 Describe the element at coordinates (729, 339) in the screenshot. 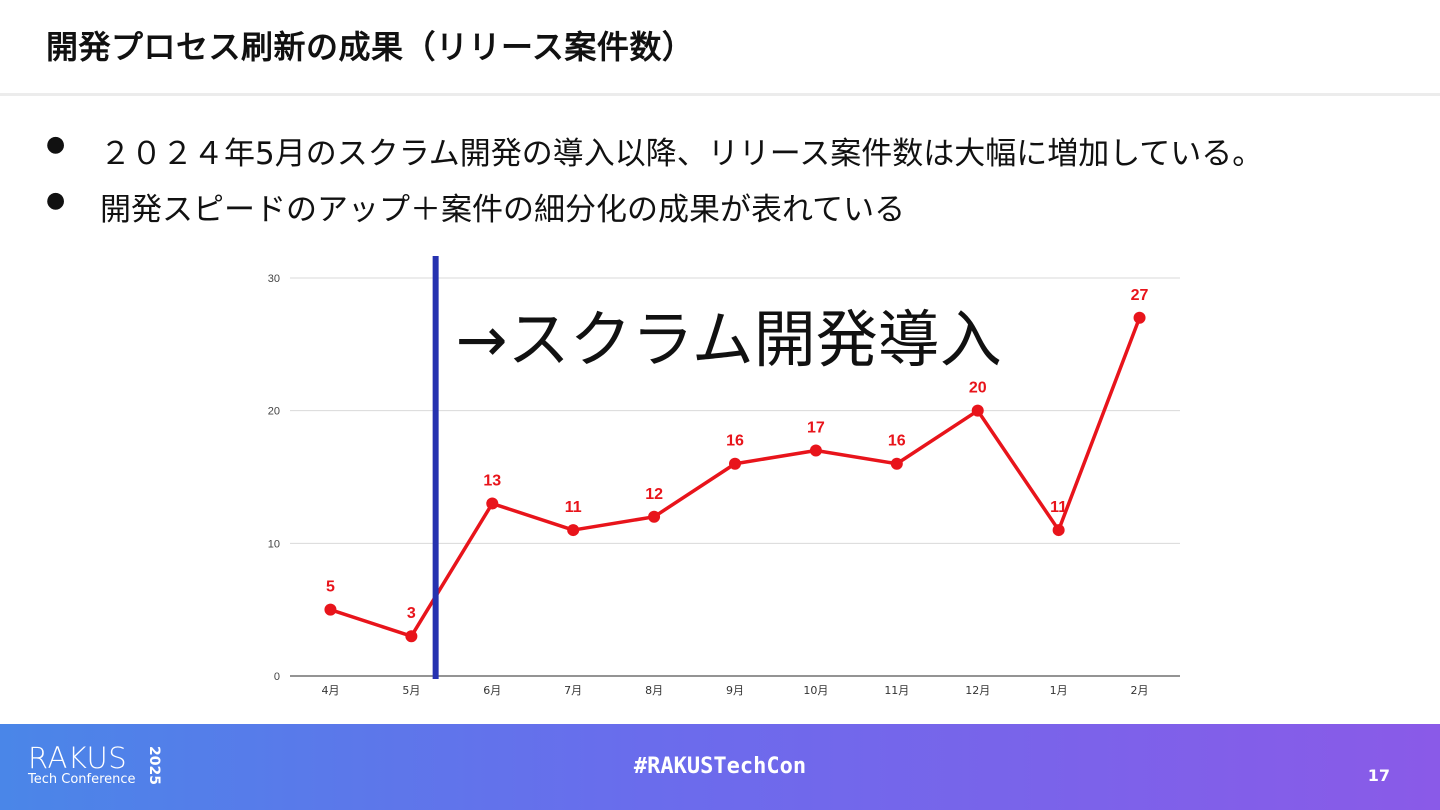

I see `scrum-start-annotation: →スクラム開発導入` at that location.